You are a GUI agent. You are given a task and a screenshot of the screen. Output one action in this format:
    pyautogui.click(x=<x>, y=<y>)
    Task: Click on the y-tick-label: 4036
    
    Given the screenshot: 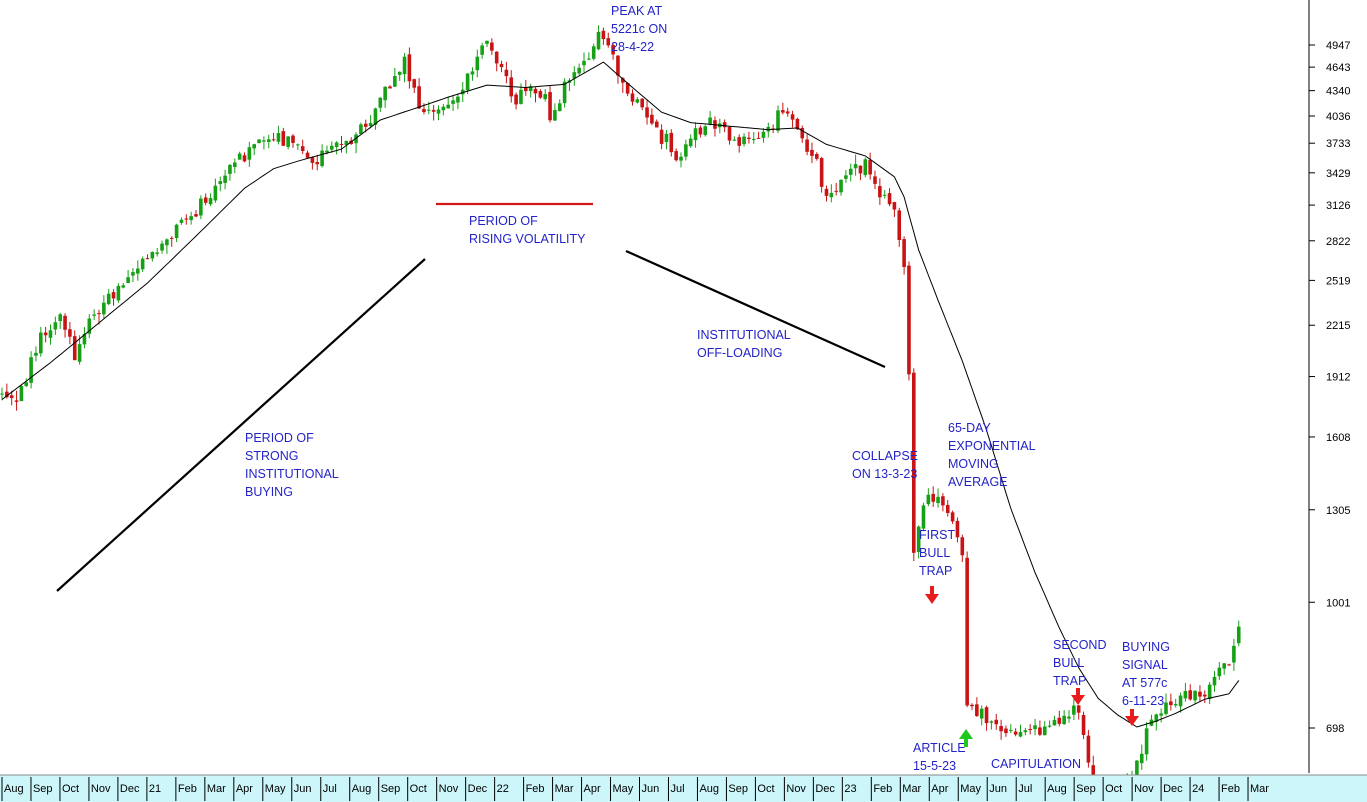 What is the action you would take?
    pyautogui.click(x=1338, y=117)
    